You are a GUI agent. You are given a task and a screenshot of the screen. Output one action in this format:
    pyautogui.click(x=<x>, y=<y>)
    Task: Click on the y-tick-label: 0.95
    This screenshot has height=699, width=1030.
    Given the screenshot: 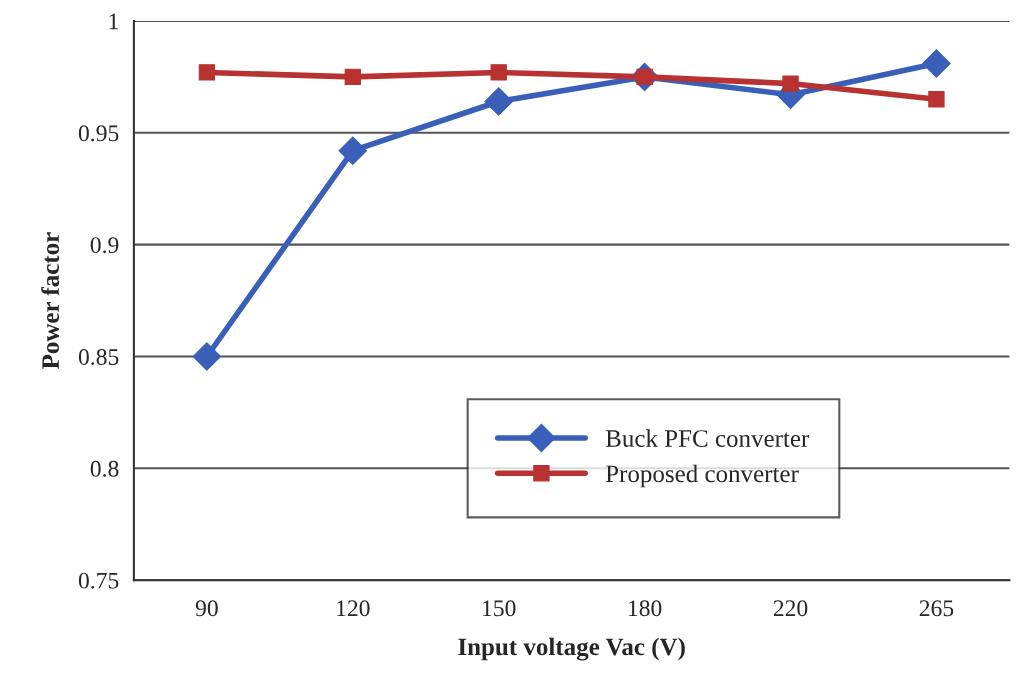 What is the action you would take?
    pyautogui.click(x=98, y=133)
    